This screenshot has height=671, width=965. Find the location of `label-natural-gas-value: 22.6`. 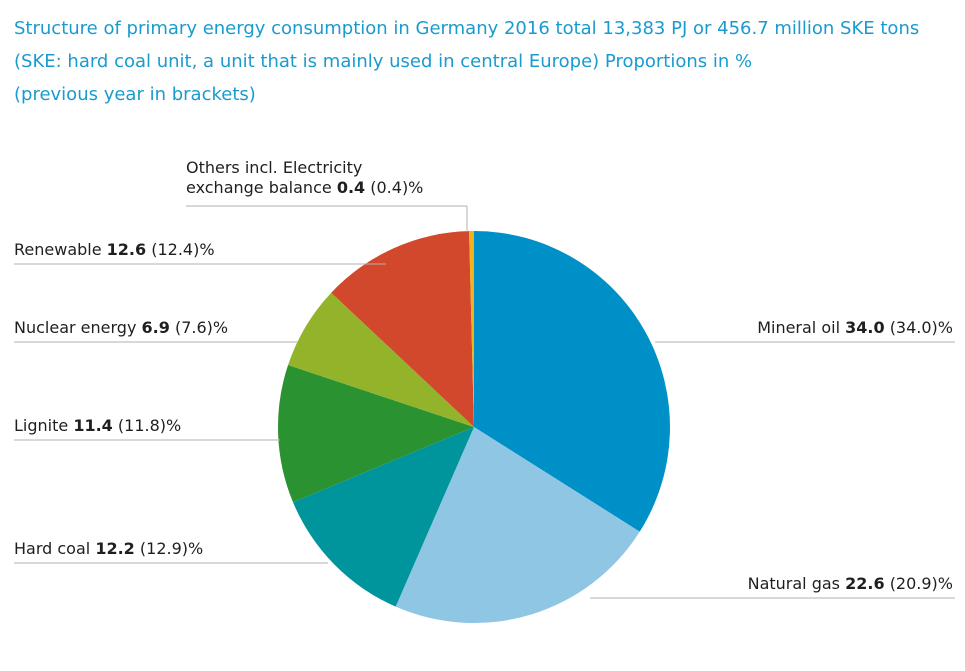

label-natural-gas-value: 22.6 is located at coordinates (865, 583).